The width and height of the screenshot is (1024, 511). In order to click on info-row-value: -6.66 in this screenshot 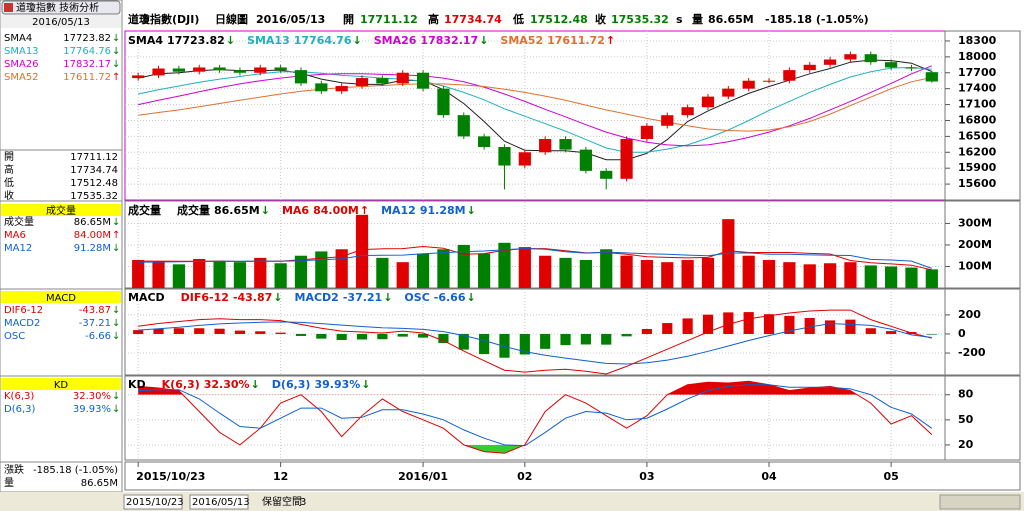, I will do `click(98, 336)`.